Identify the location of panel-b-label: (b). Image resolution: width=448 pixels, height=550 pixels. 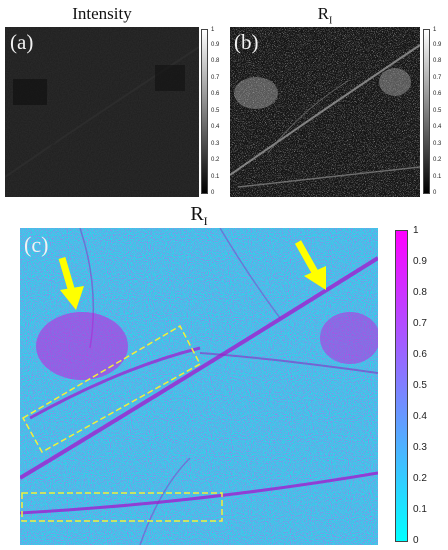
(246, 42).